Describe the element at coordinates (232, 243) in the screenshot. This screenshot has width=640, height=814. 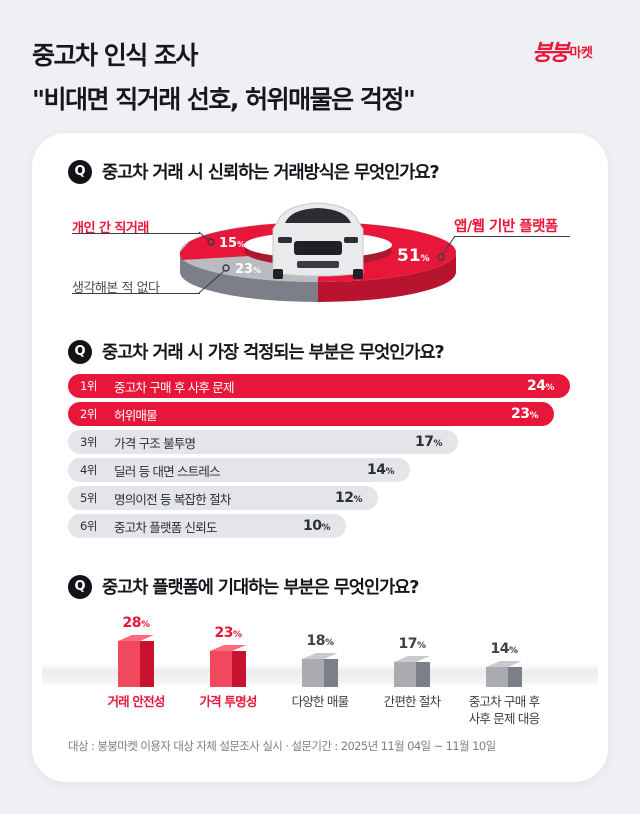
I see `svg-text: 15%` at that location.